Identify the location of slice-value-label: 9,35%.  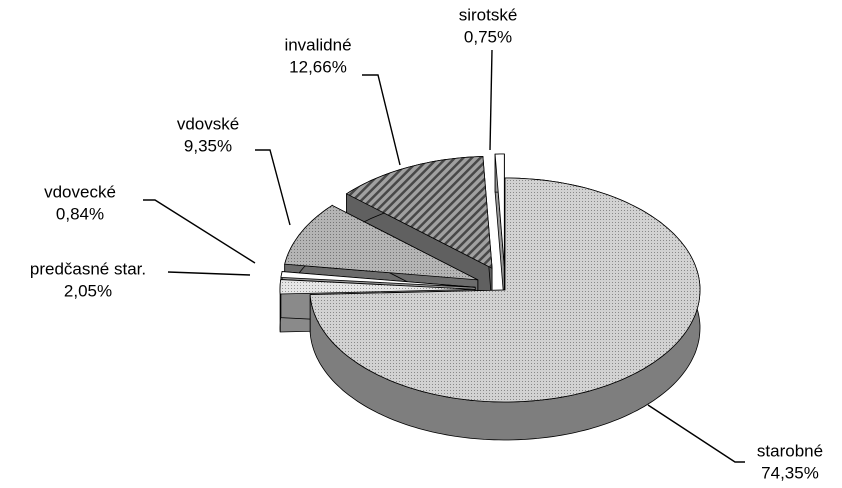
(208, 145).